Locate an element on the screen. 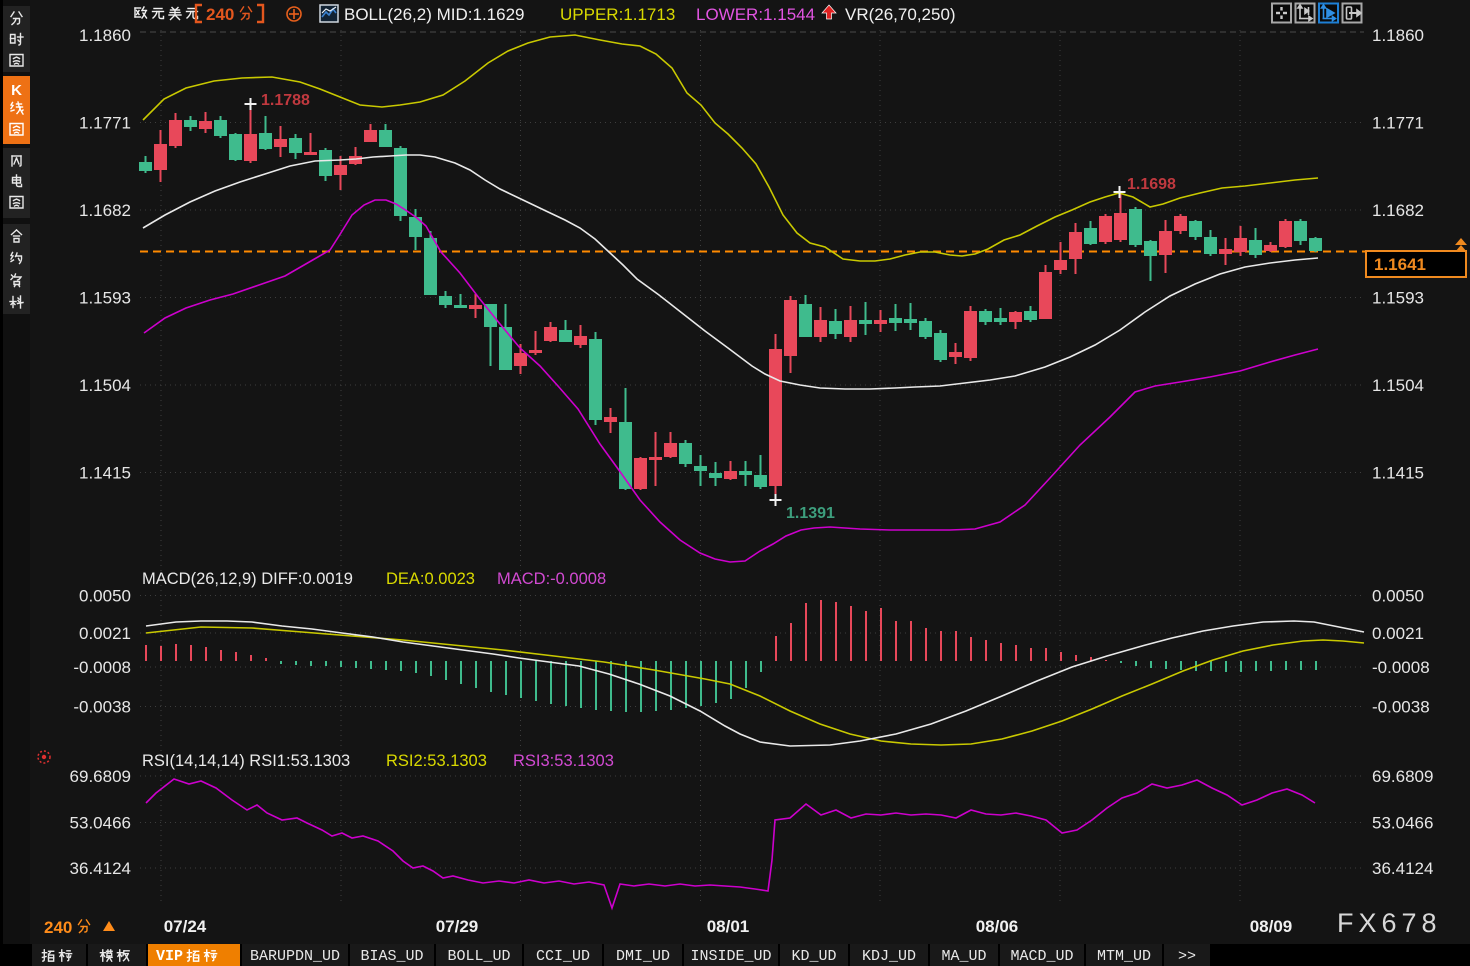 The width and height of the screenshot is (1470, 966). svg-text: MACD_UD is located at coordinates (1041, 956).